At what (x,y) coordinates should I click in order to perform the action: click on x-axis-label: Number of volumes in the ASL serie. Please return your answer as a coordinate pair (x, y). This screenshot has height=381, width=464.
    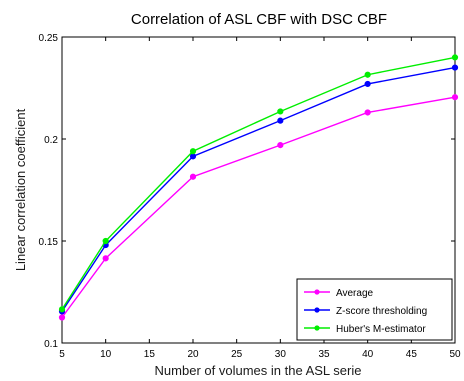
    Looking at the image, I should click on (258, 370).